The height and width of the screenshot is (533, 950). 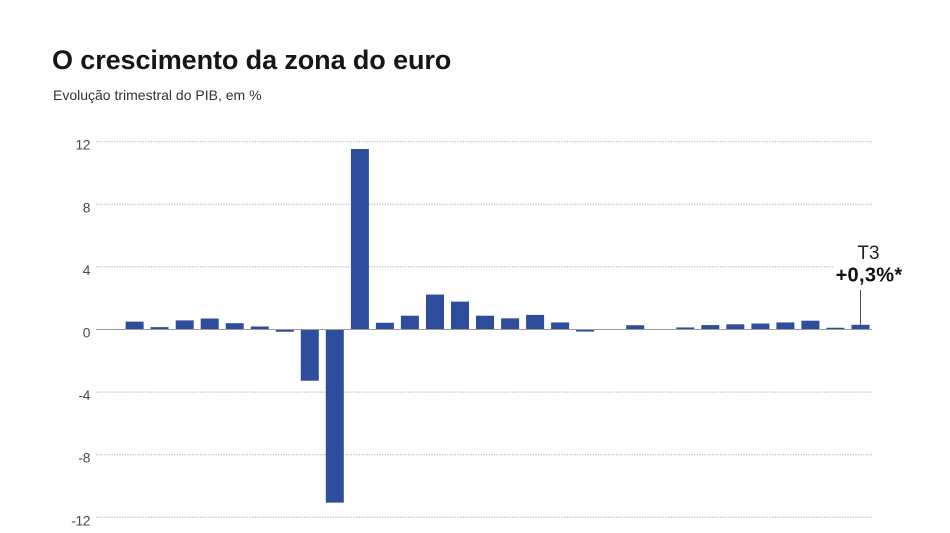 What do you see at coordinates (868, 253) in the screenshot?
I see `svg-text: T3` at bounding box center [868, 253].